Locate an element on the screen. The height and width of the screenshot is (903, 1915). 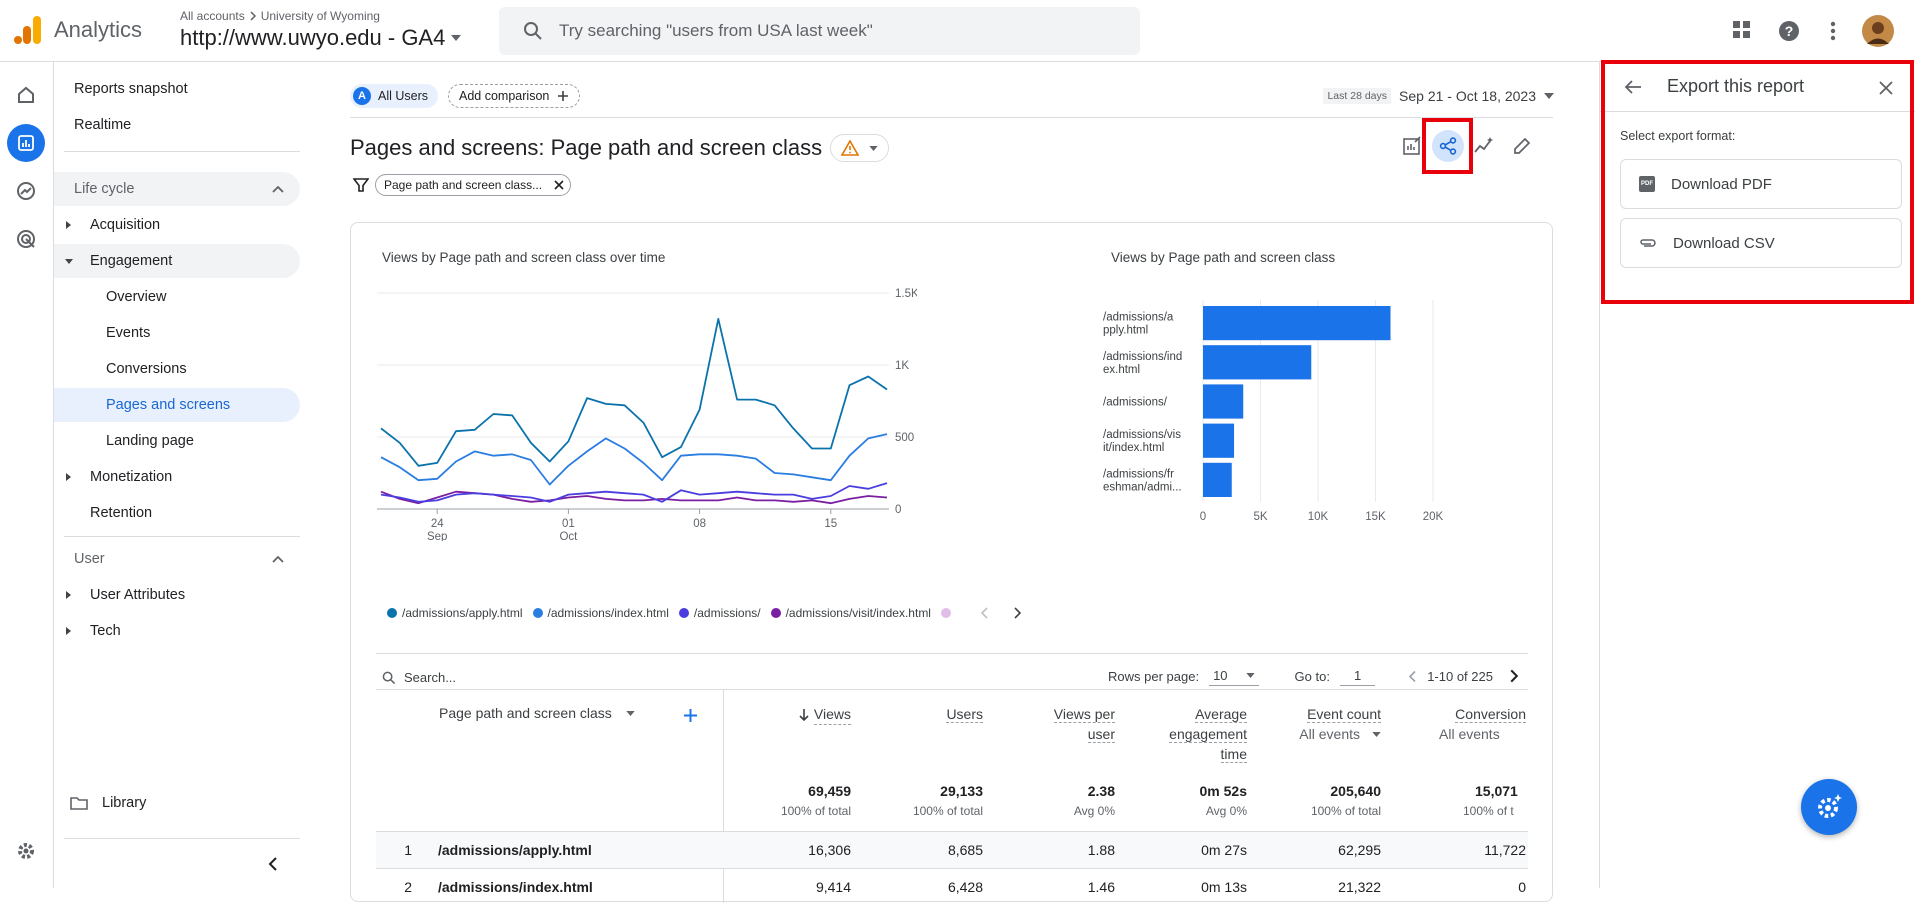
prev-page-icon is located at coordinates (1413, 676).